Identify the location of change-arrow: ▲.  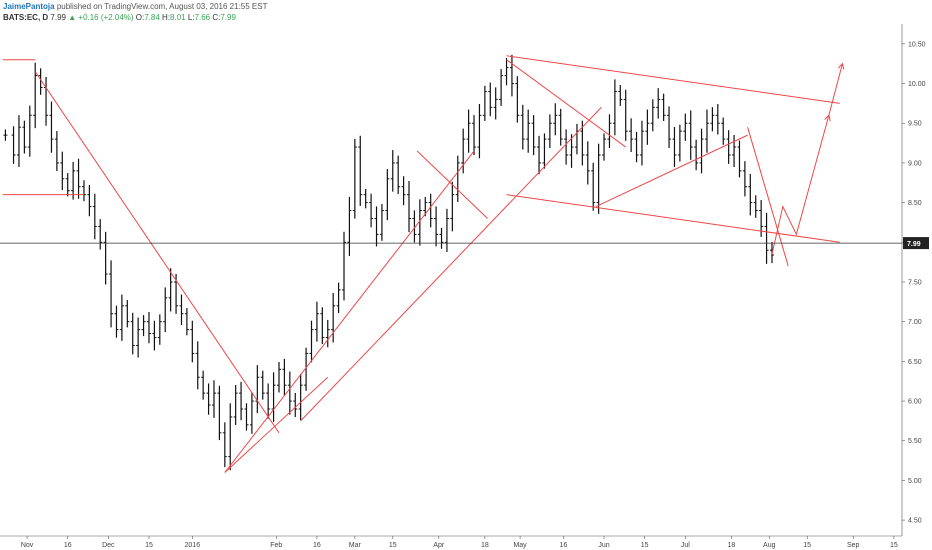
(72, 17).